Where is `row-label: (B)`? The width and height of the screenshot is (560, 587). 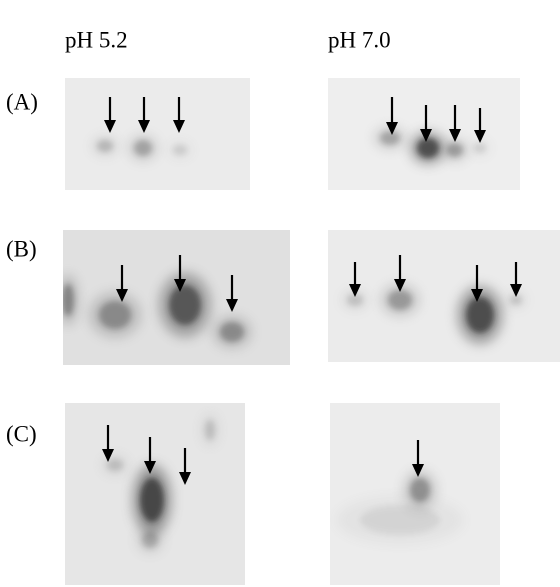 row-label: (B) is located at coordinates (21, 248).